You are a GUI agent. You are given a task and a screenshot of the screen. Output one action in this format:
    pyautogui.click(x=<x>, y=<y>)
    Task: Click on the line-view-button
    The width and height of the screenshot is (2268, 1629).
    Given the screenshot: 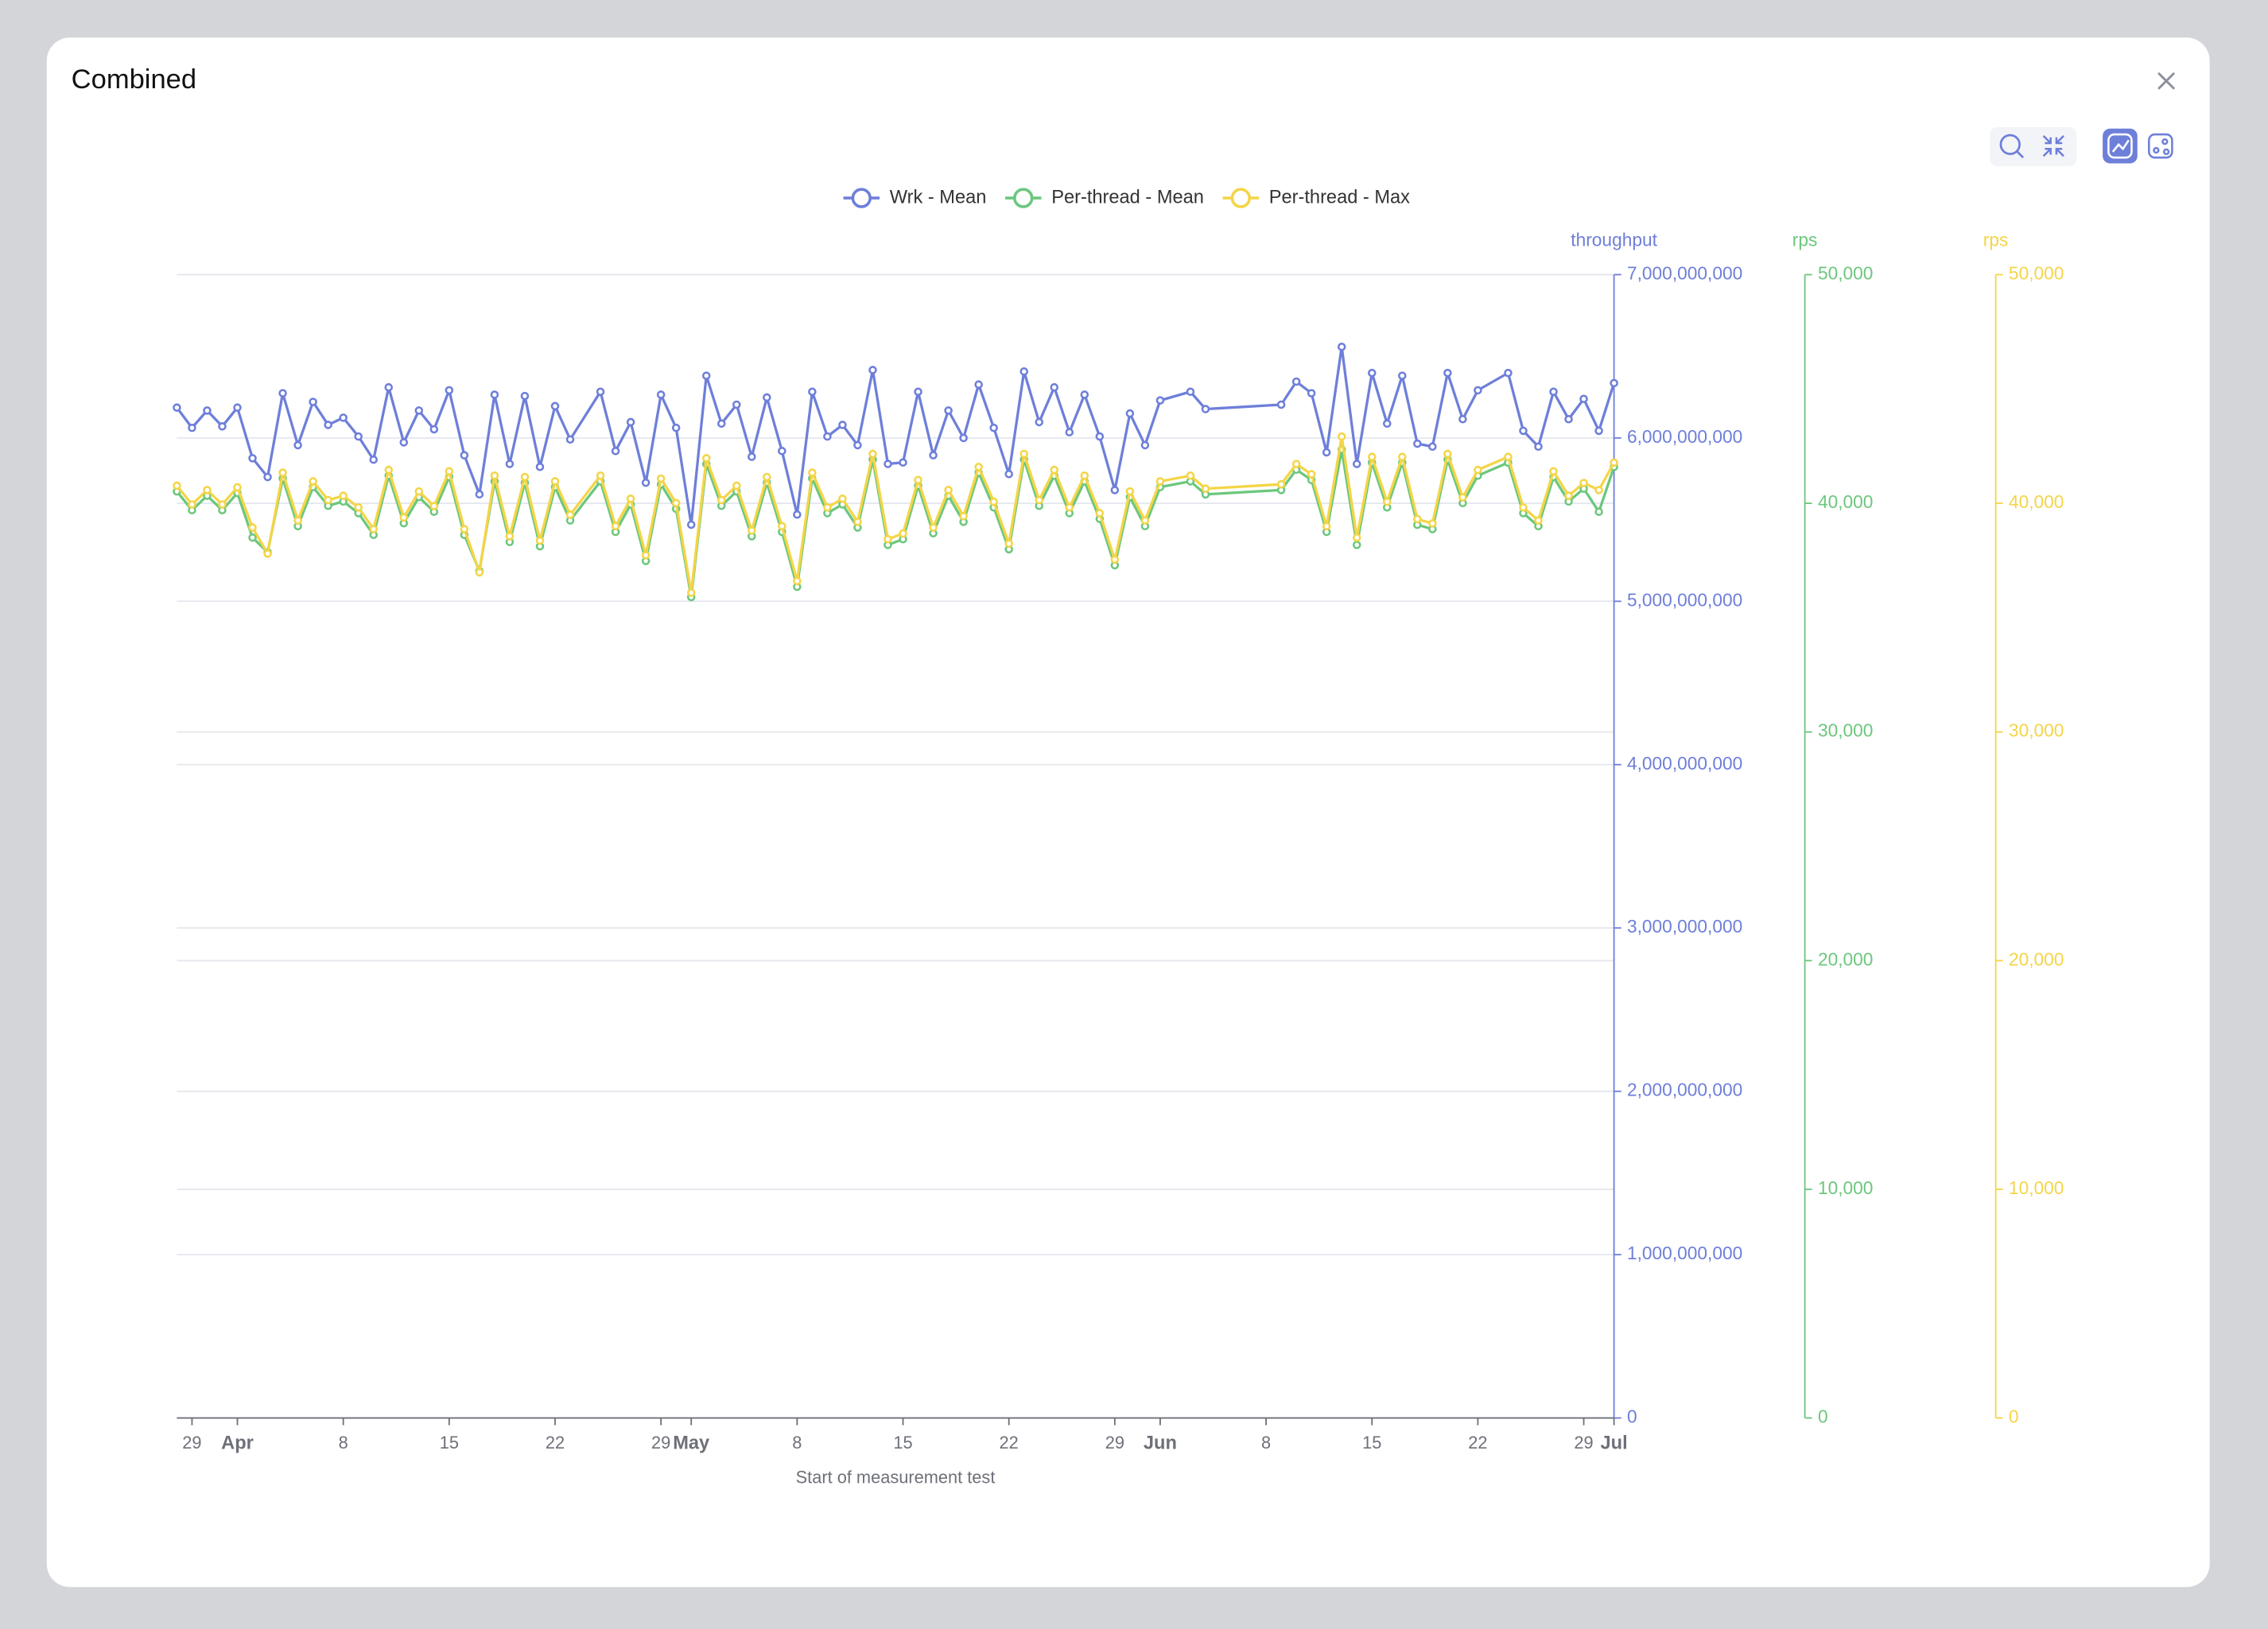 What is the action you would take?
    pyautogui.click(x=2120, y=146)
    